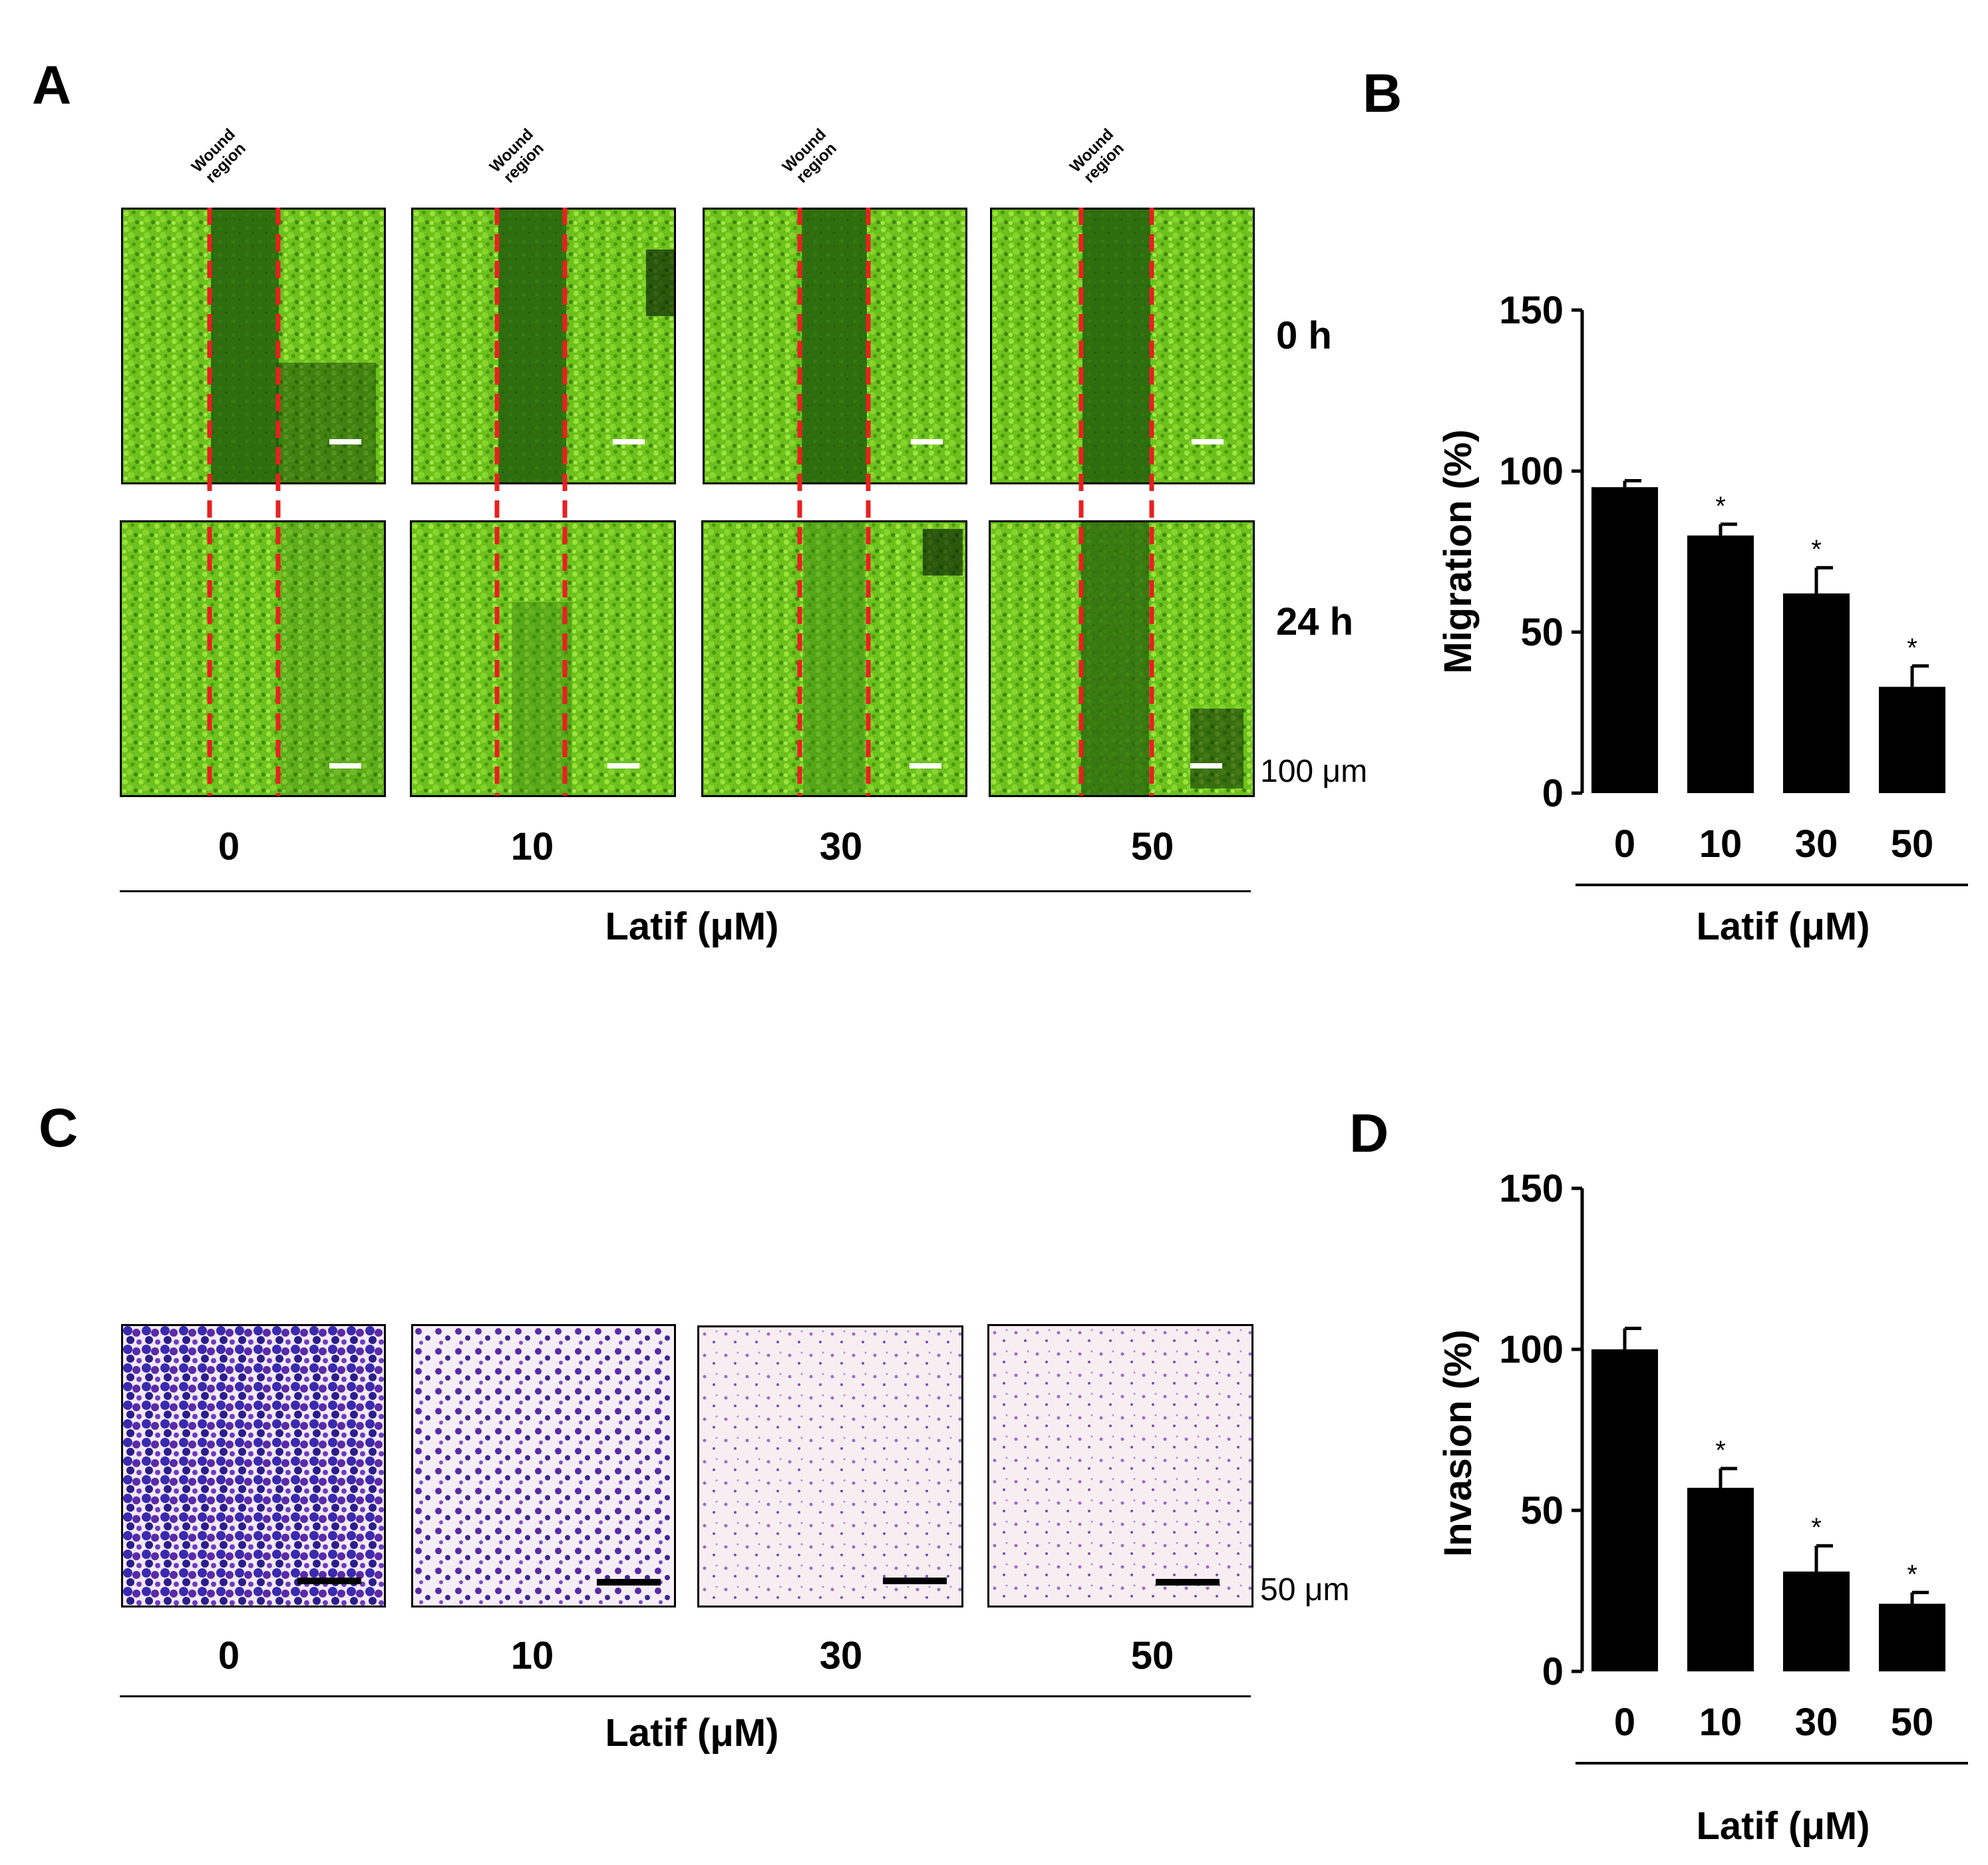 This screenshot has height=1865, width=1988. Describe the element at coordinates (1314, 771) in the screenshot. I see `scale-label-a: 100 μm` at that location.